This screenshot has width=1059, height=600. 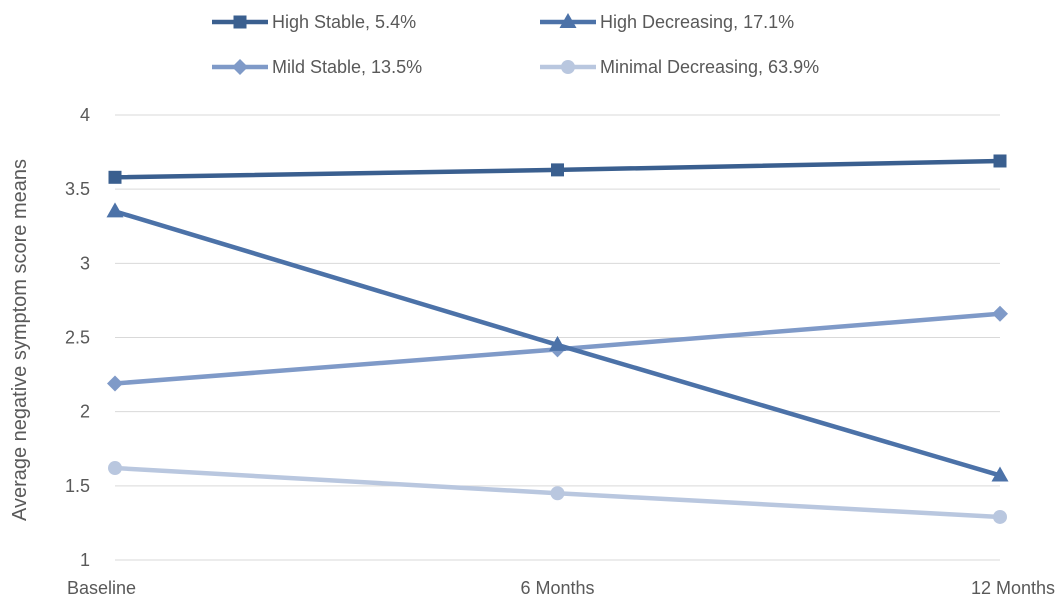 What do you see at coordinates (697, 22) in the screenshot?
I see `legend-label: High Decreasing, 17.1%` at bounding box center [697, 22].